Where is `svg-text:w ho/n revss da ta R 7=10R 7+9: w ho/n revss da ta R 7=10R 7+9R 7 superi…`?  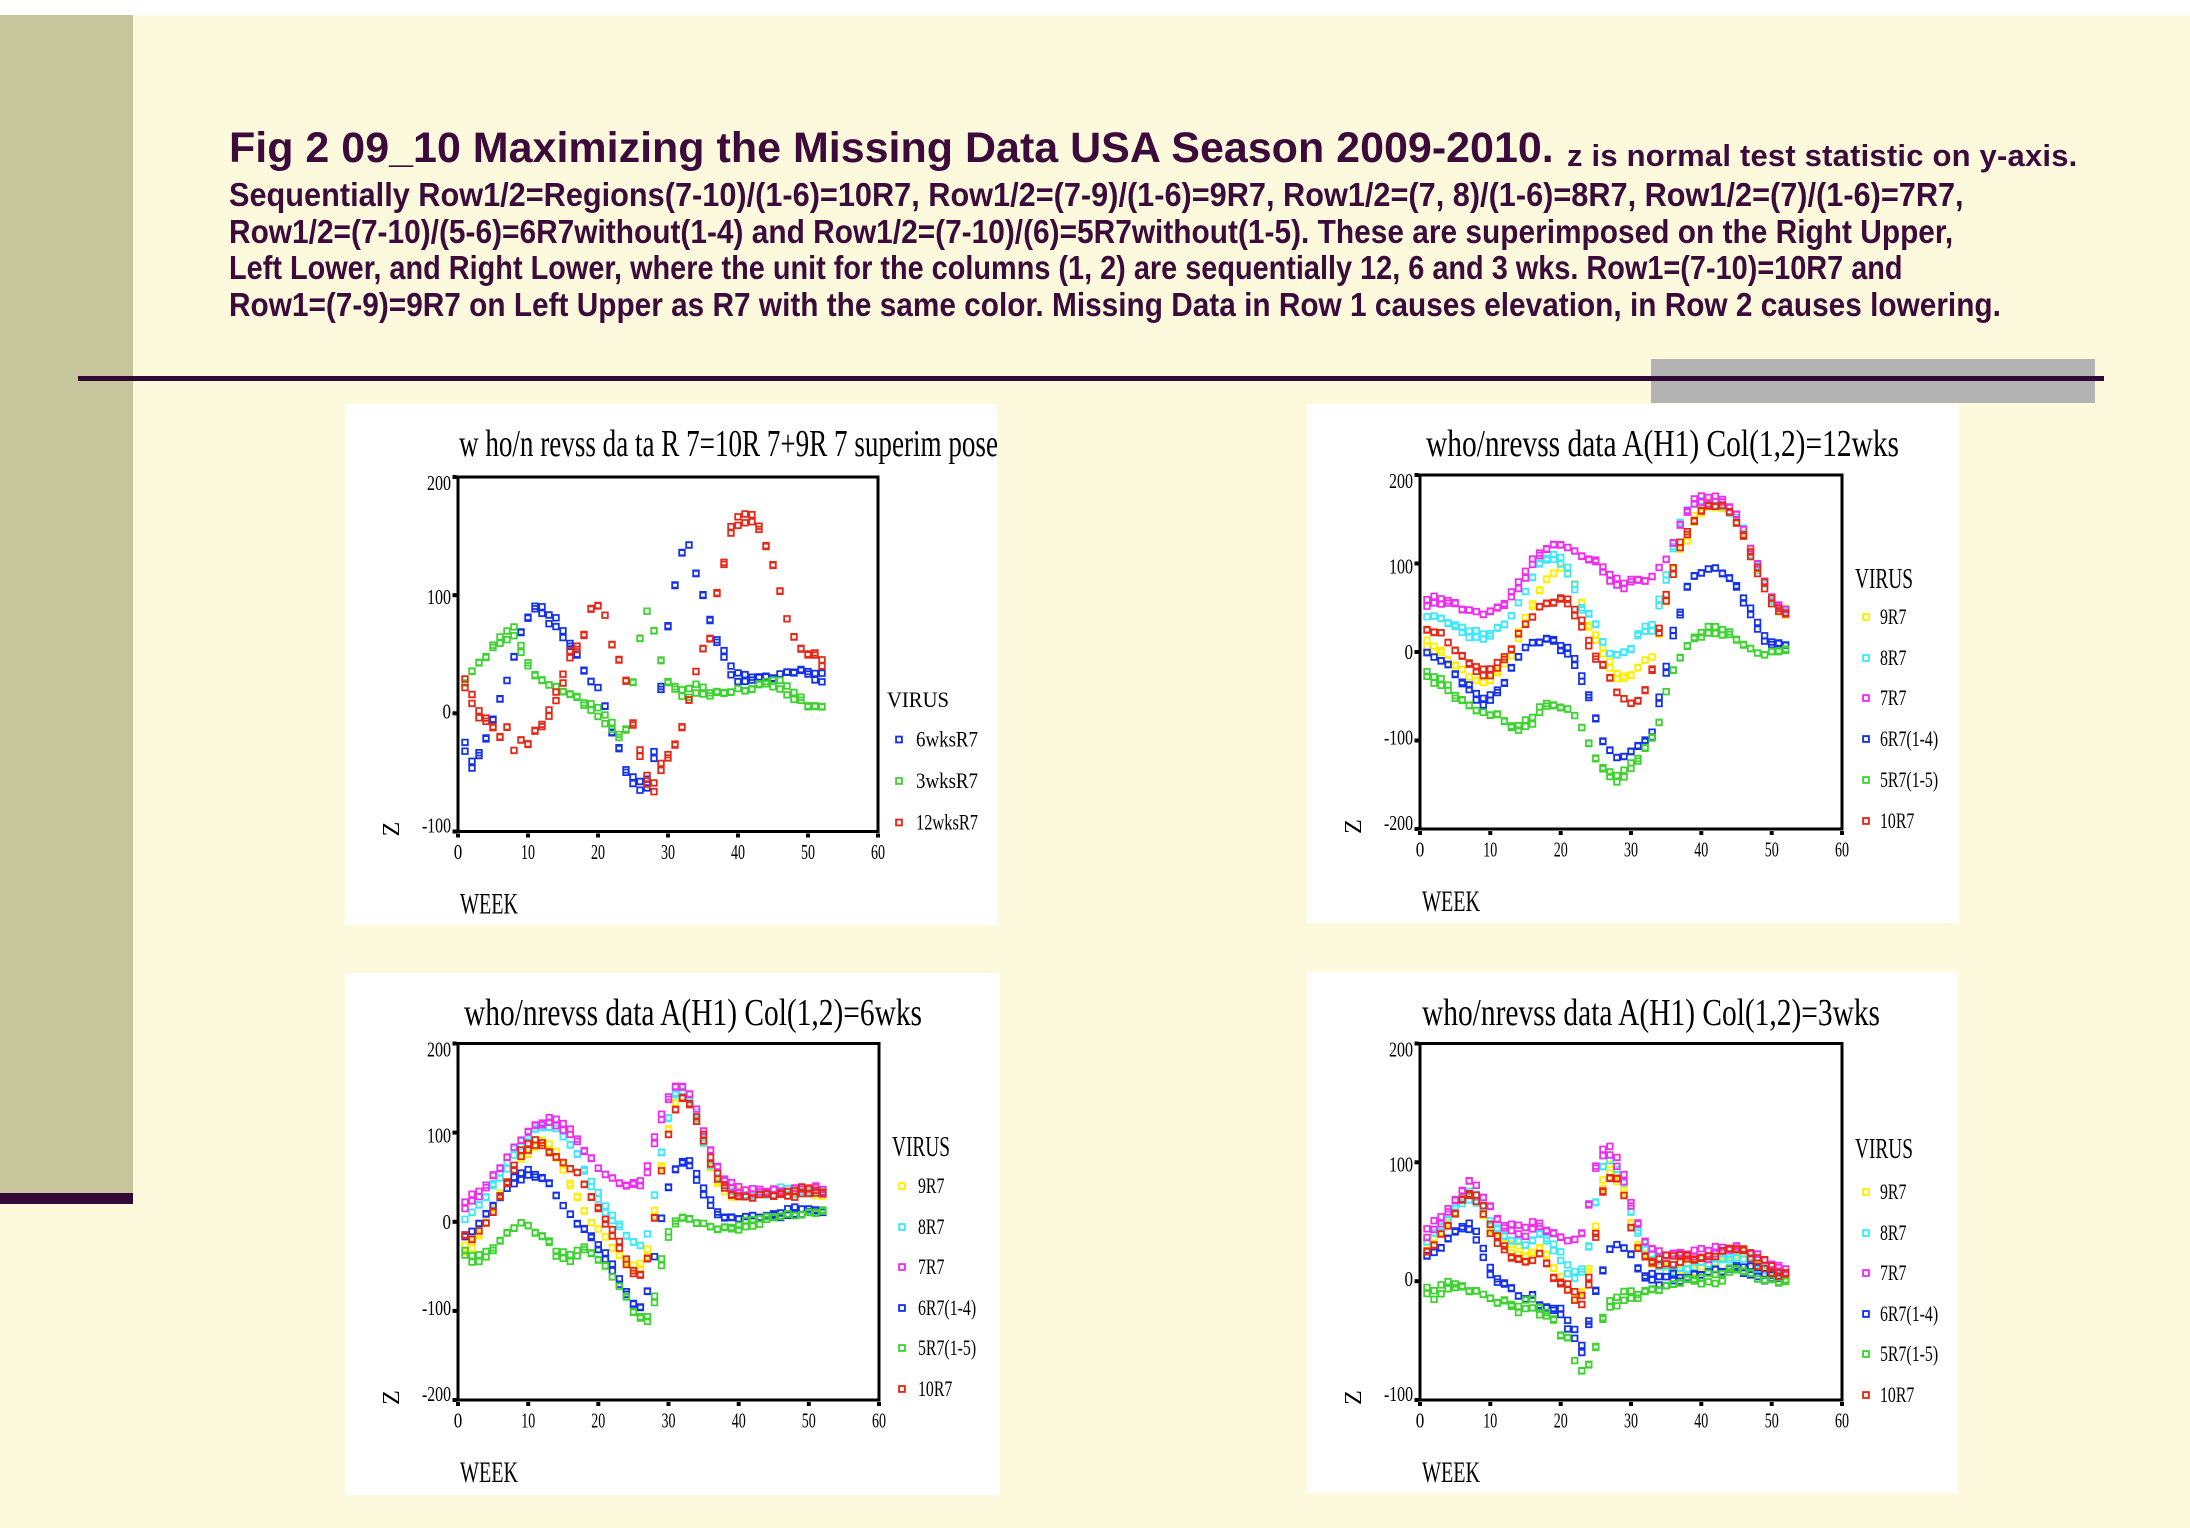 svg-text:w ho/n revss da ta R 7=10R 7+9: w ho/n revss da ta R 7=10R 7+9R 7 superi… is located at coordinates (728, 444).